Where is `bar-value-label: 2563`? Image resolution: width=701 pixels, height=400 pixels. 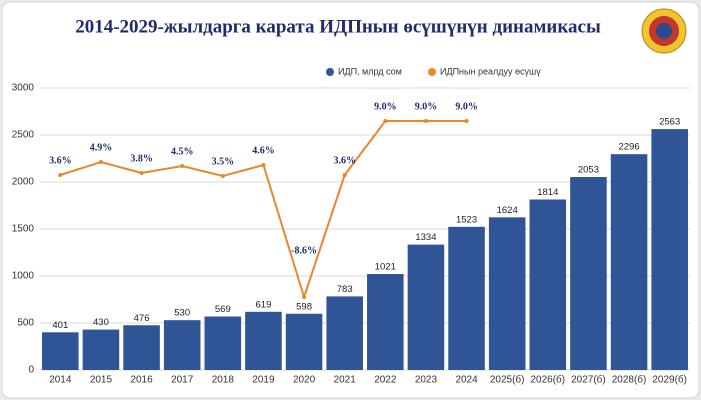 bar-value-label: 2563 is located at coordinates (669, 122).